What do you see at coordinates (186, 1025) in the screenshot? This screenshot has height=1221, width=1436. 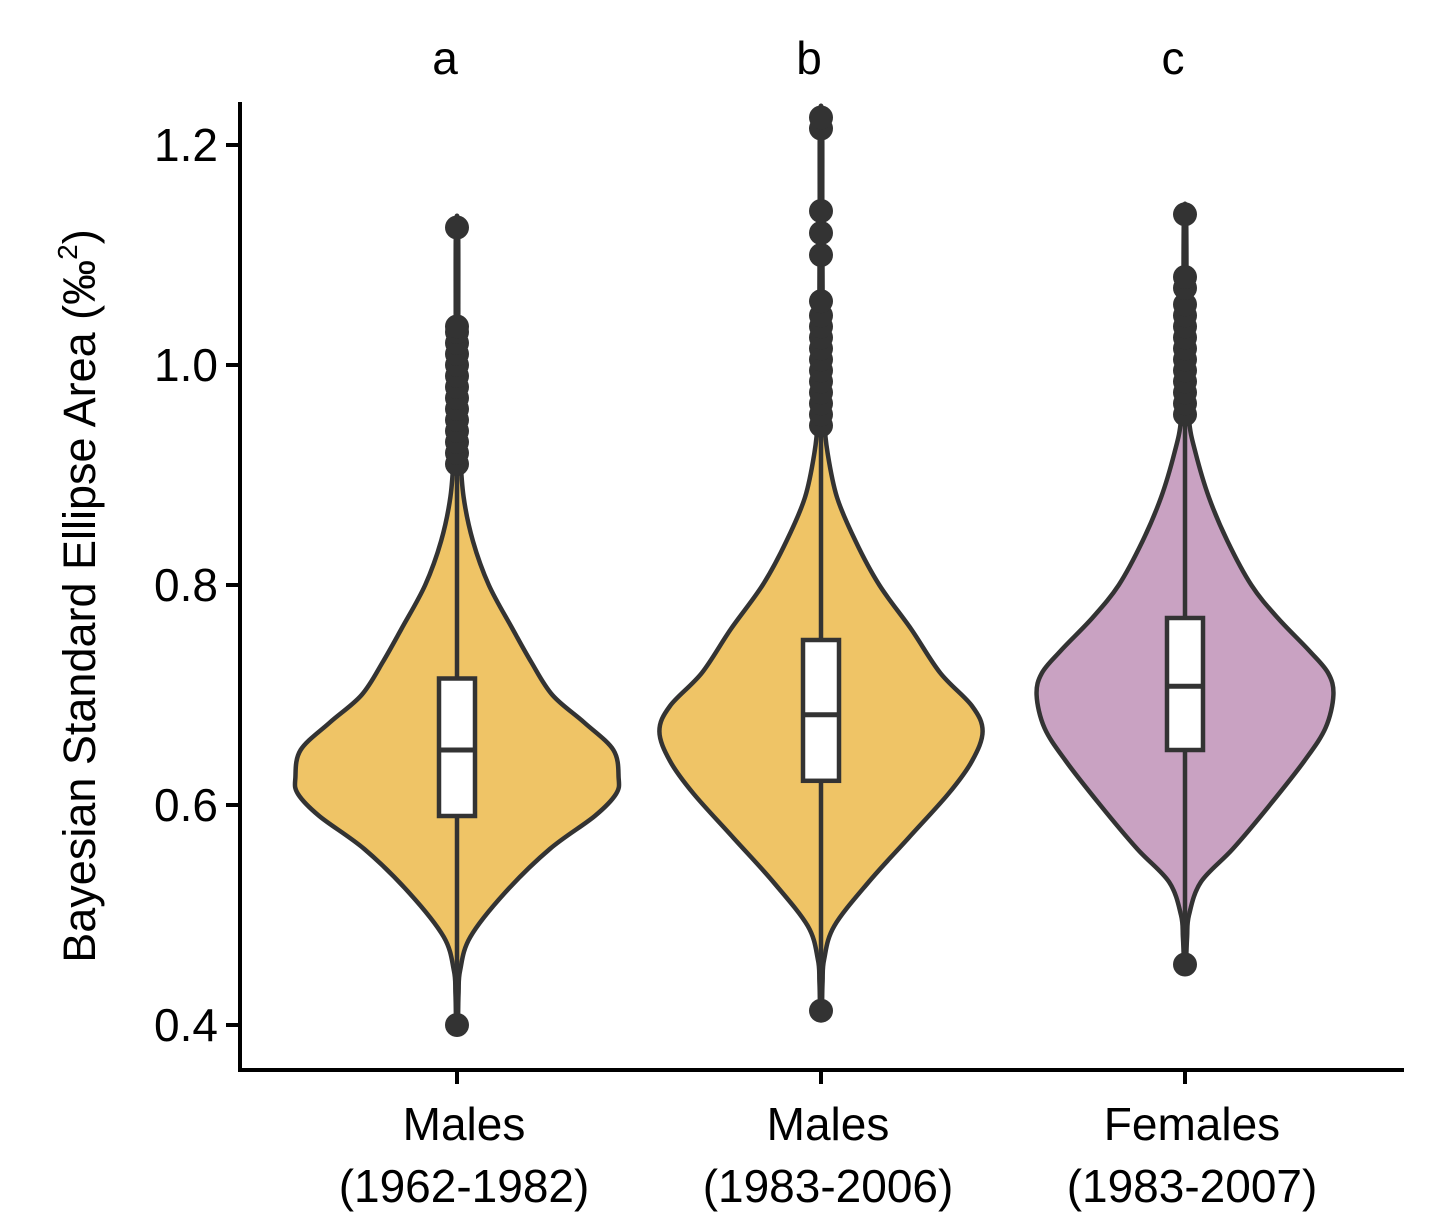 I see `y-tick-label: 0.4` at bounding box center [186, 1025].